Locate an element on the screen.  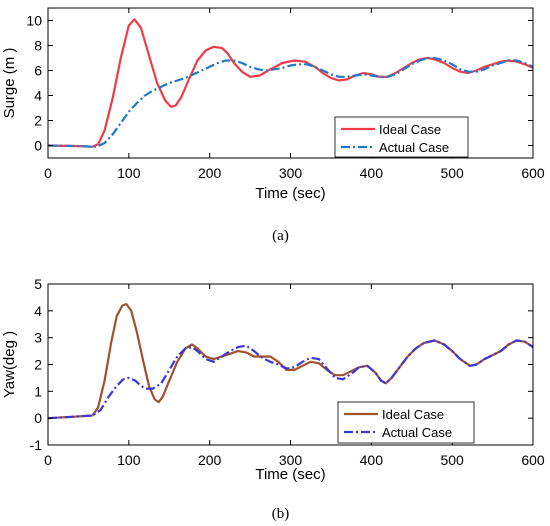
panel-caption: (b) is located at coordinates (281, 514).